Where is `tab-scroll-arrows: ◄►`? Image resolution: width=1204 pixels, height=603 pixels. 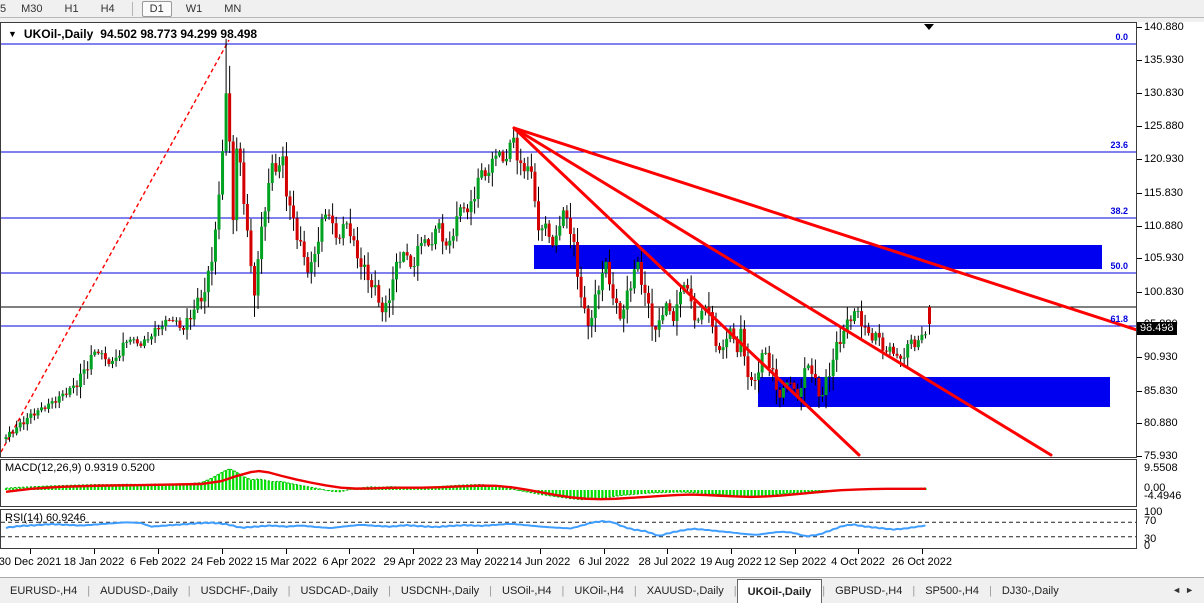
tab-scroll-arrows: ◄► is located at coordinates (1185, 590).